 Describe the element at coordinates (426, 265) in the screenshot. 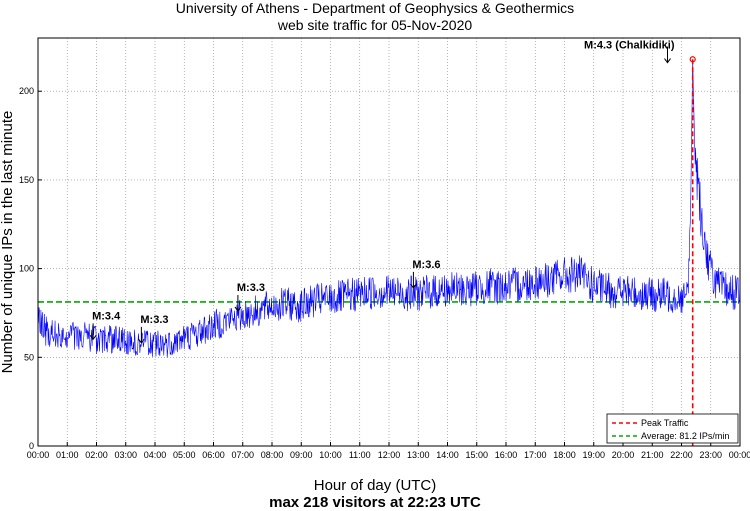

I see `annotation-label: M:3.6` at that location.